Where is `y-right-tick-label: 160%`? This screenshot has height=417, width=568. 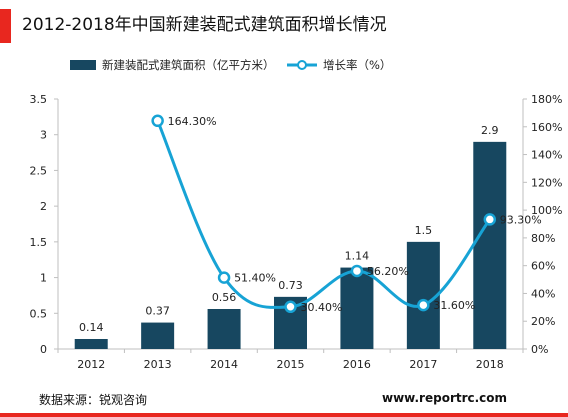
y-right-tick-label: 160% is located at coordinates (546, 127).